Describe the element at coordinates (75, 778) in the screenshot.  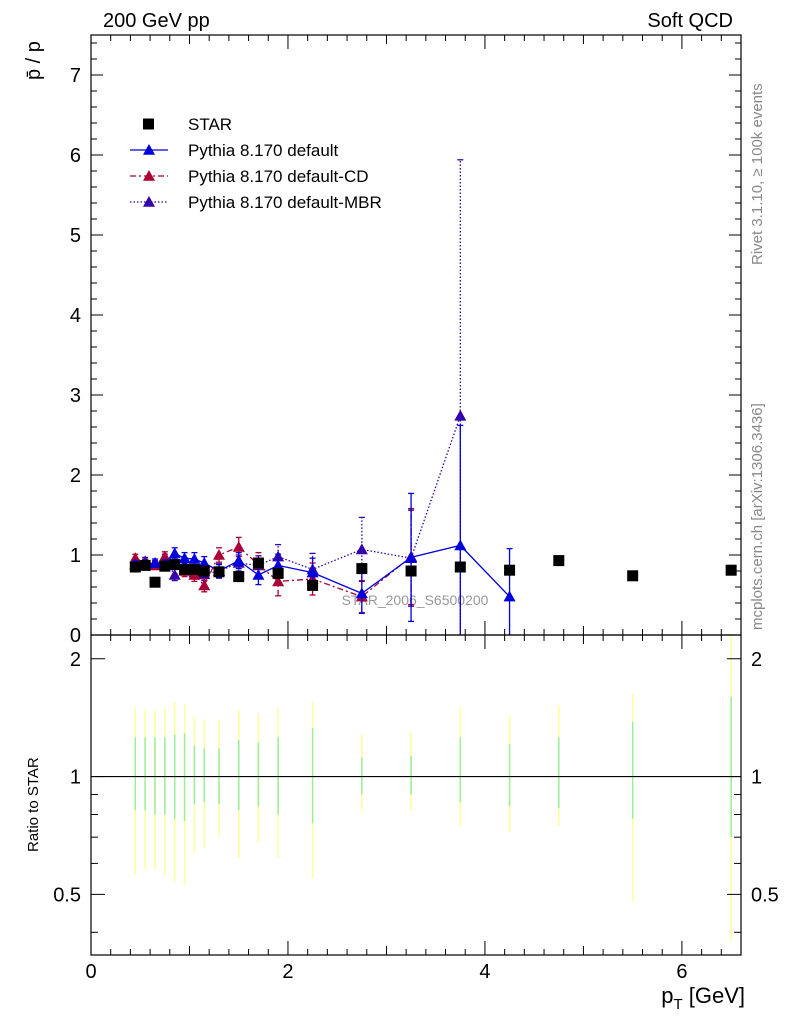
I see `ratio-y-tick-label-left: 1` at that location.